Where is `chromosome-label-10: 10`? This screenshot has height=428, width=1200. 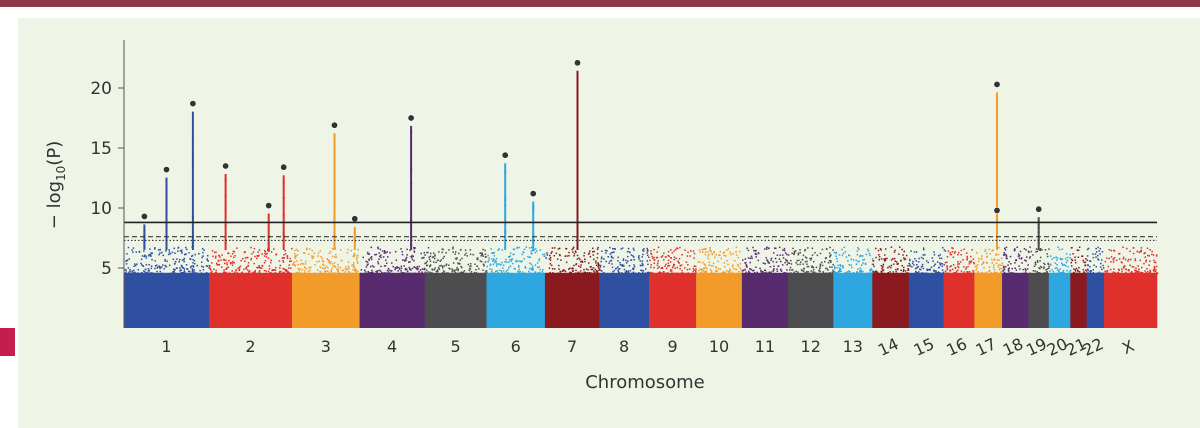
chromosome-label-10: 10 is located at coordinates (719, 346).